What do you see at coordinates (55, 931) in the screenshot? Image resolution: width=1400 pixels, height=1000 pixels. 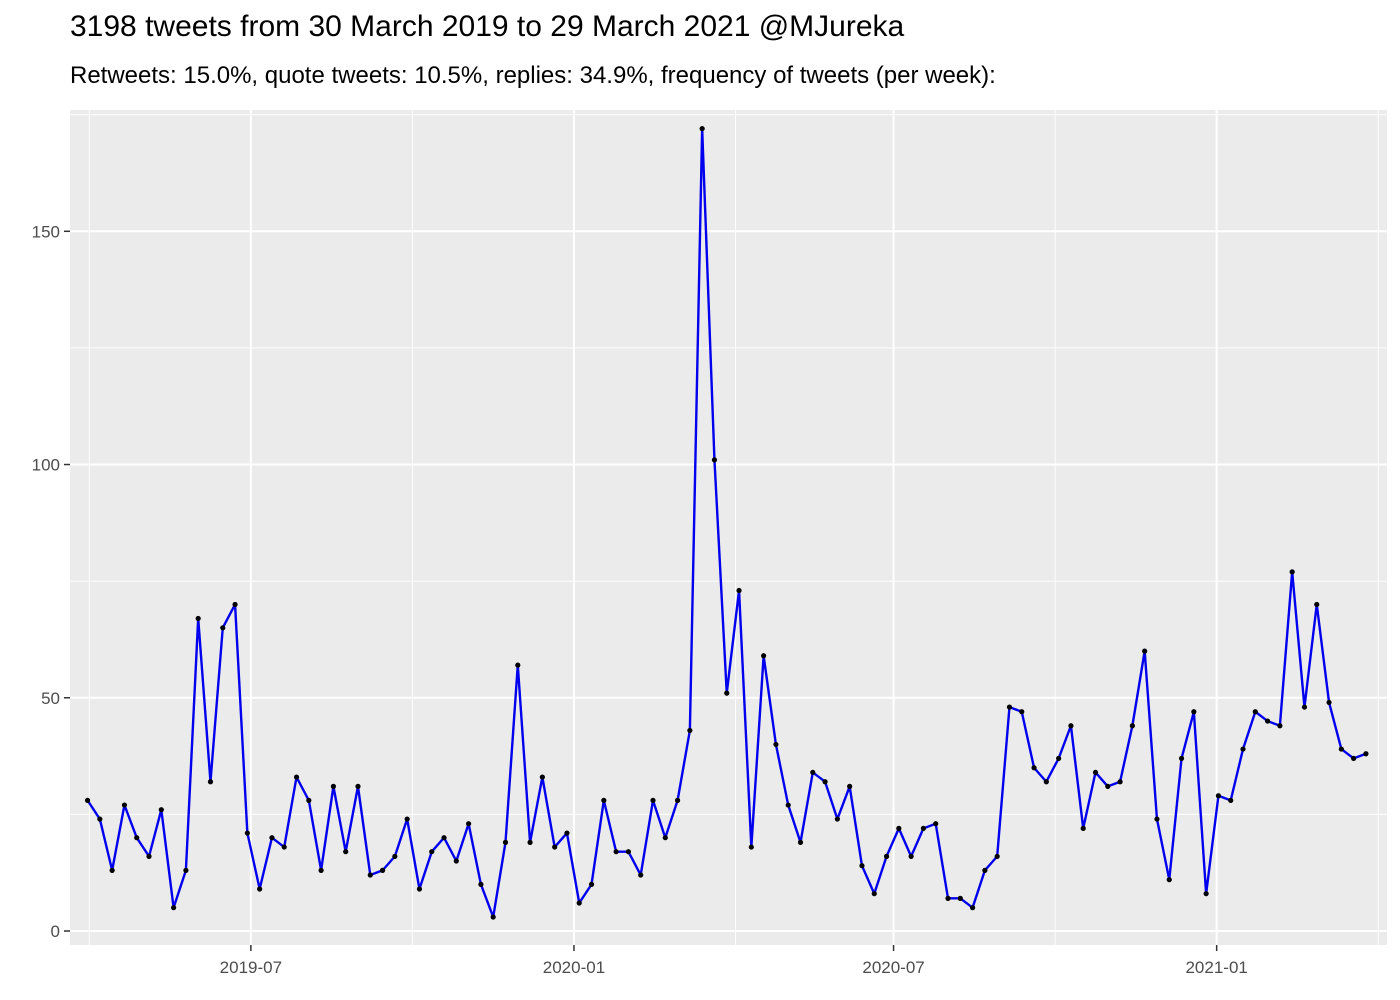 I see `y-tick-label: 0` at bounding box center [55, 931].